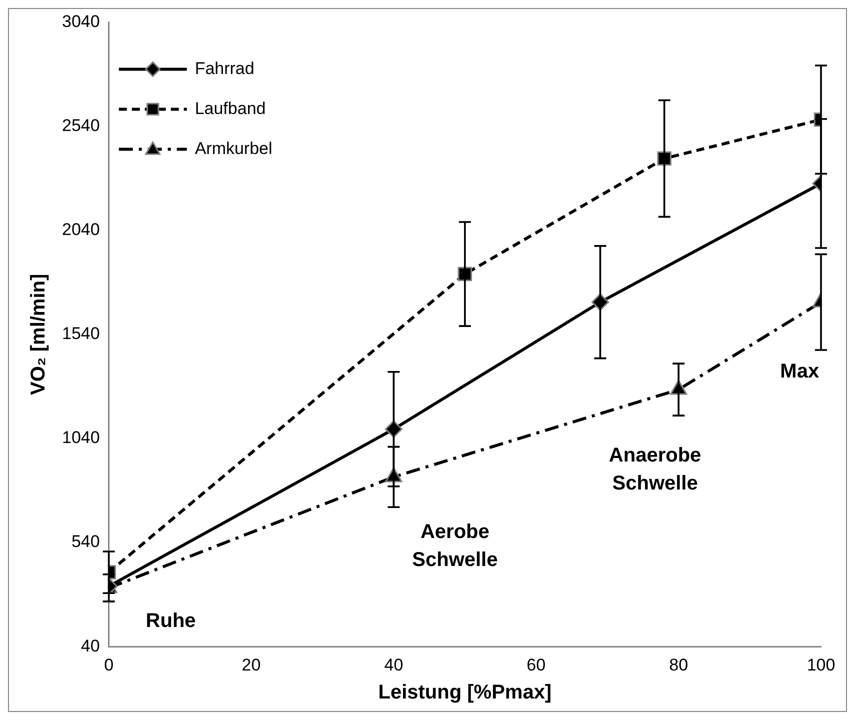 Image resolution: width=857 pixels, height=722 pixels. What do you see at coordinates (224, 68) in the screenshot?
I see `legend-label: Fahrrad` at bounding box center [224, 68].